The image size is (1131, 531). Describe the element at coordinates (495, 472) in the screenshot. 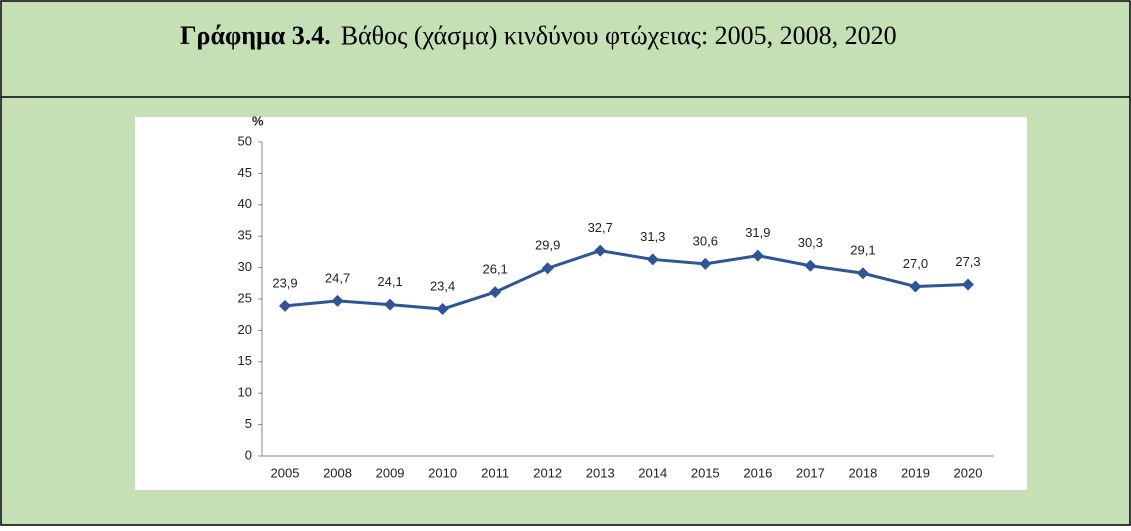

I see `x-tick-label: 2011` at that location.